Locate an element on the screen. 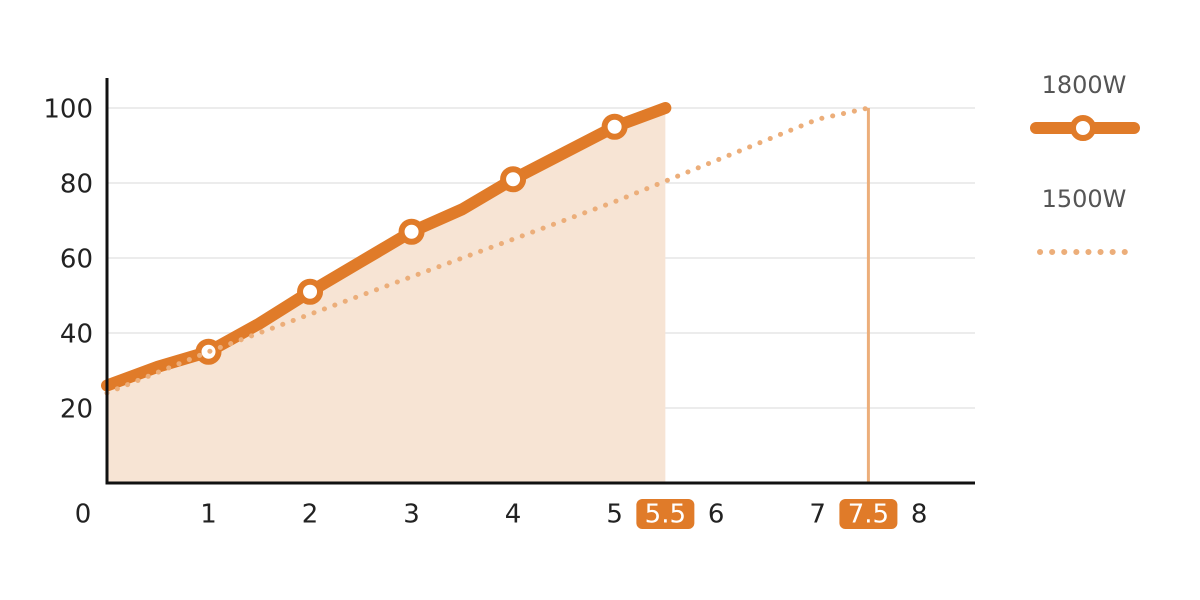 The height and width of the screenshot is (600, 1200). y-tick-label: 60 is located at coordinates (76, 260).